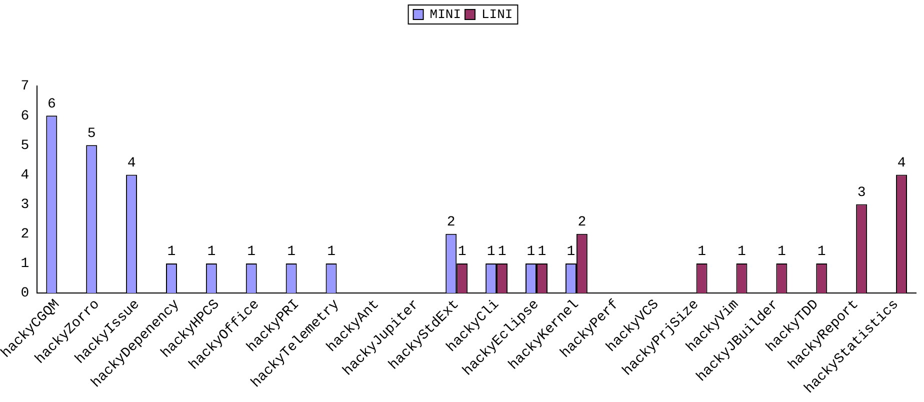 This screenshot has height=402, width=924. What do you see at coordinates (25, 175) in the screenshot?
I see `y-tick-label: 4` at bounding box center [25, 175].